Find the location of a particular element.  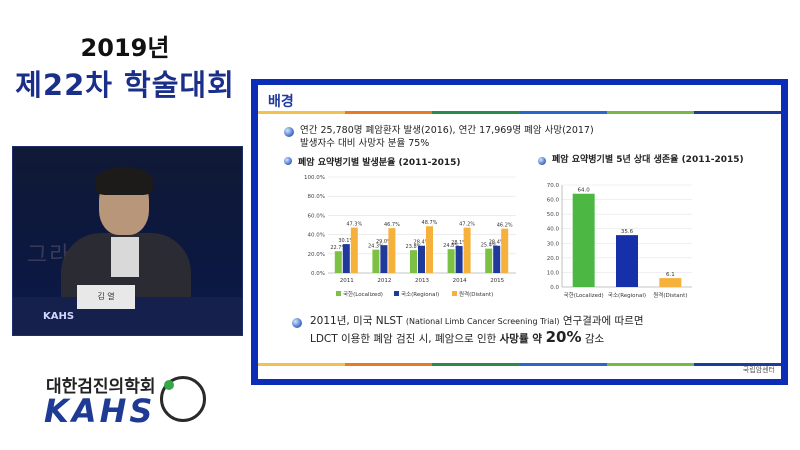

kahs-logo-ring-icon is located at coordinates (183, 399).